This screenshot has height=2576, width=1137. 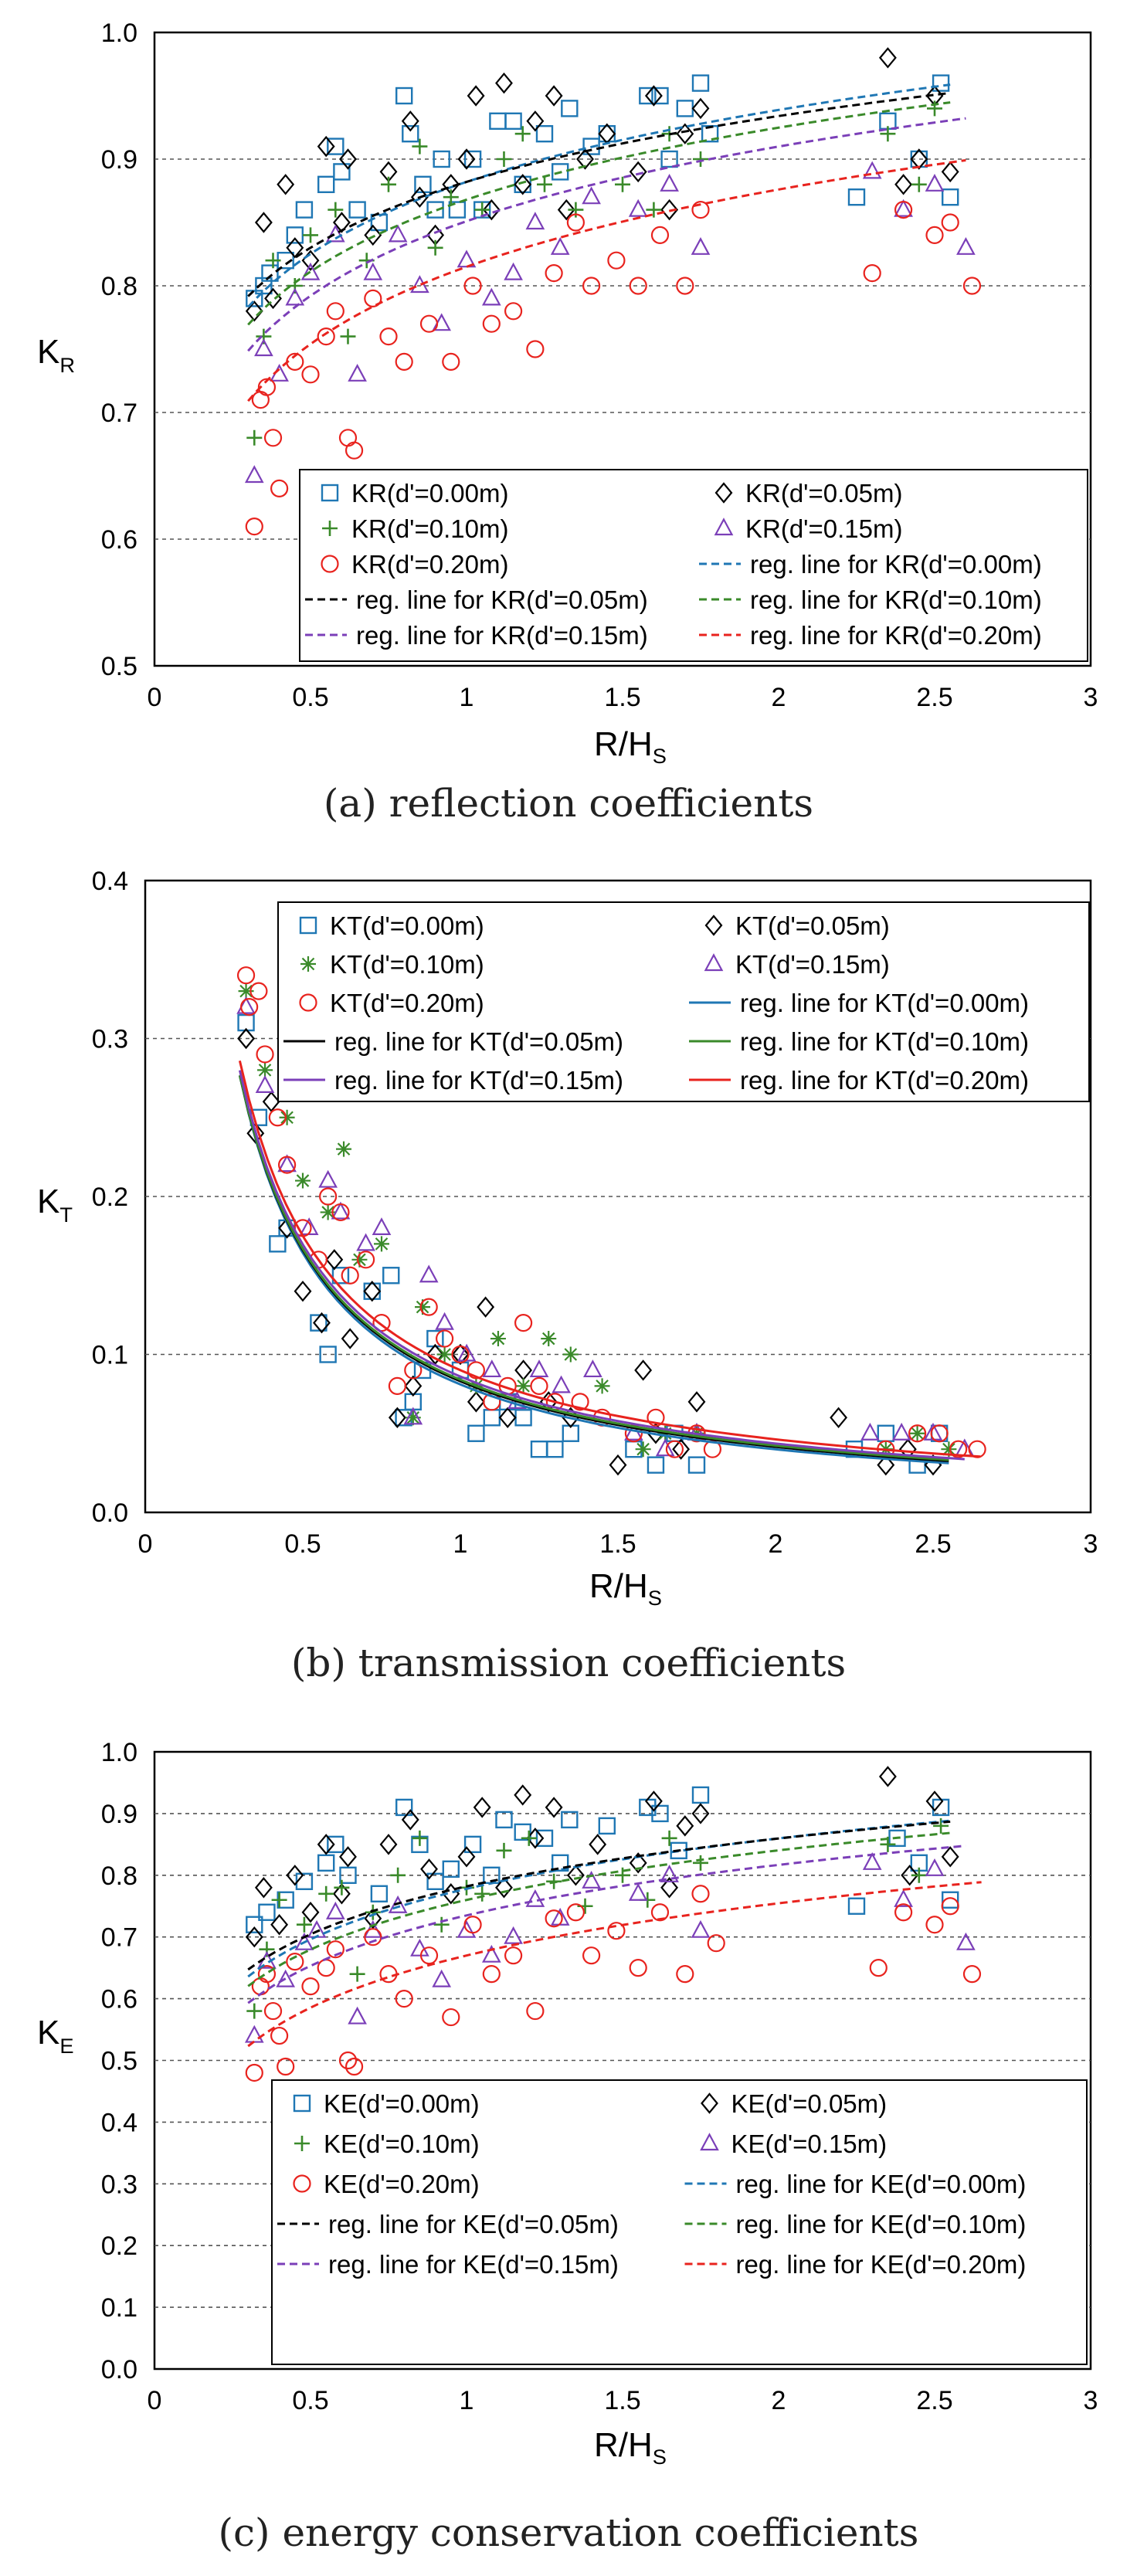 What do you see at coordinates (569, 2532) in the screenshot?
I see `caption: (c) energy conservation coefficients` at bounding box center [569, 2532].